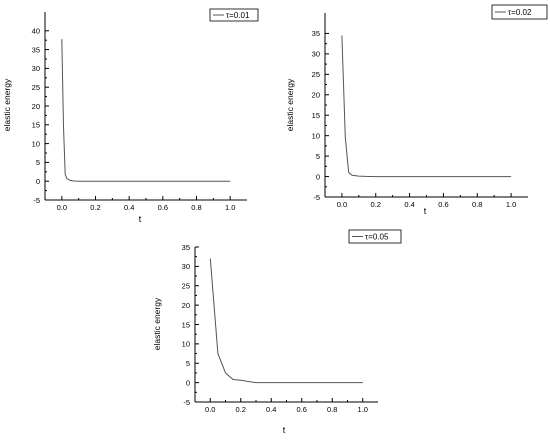 This screenshot has height=440, width=550. I want to click on legend-label: τ=0.02, so click(520, 12).